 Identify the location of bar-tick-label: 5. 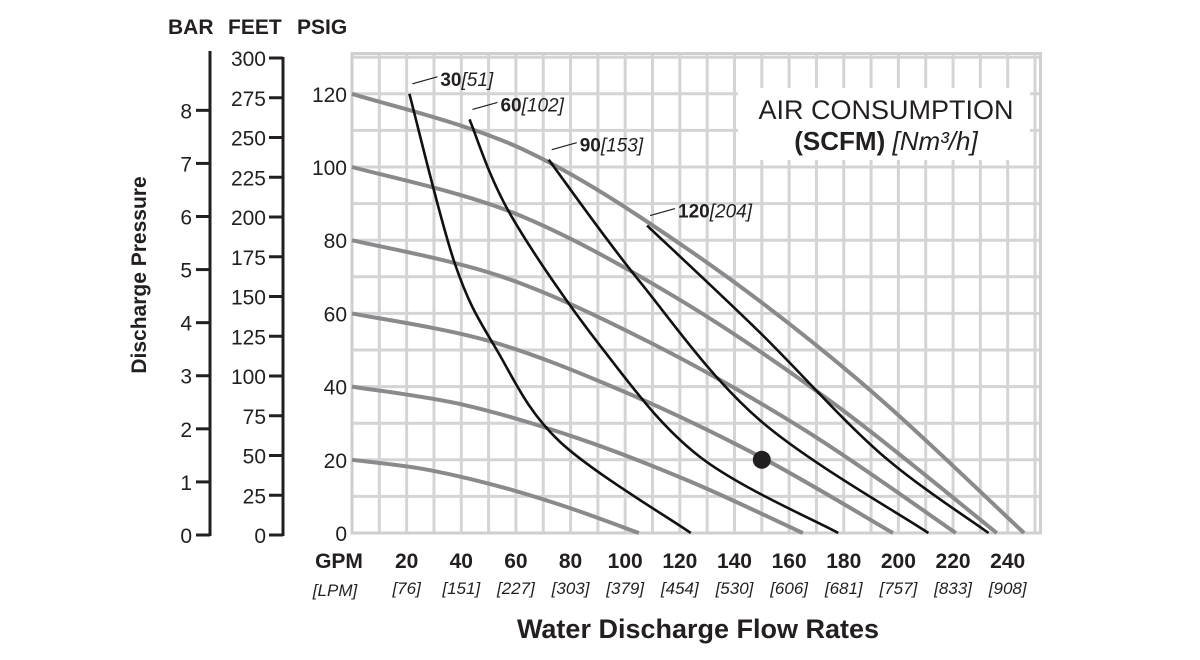
(186, 271).